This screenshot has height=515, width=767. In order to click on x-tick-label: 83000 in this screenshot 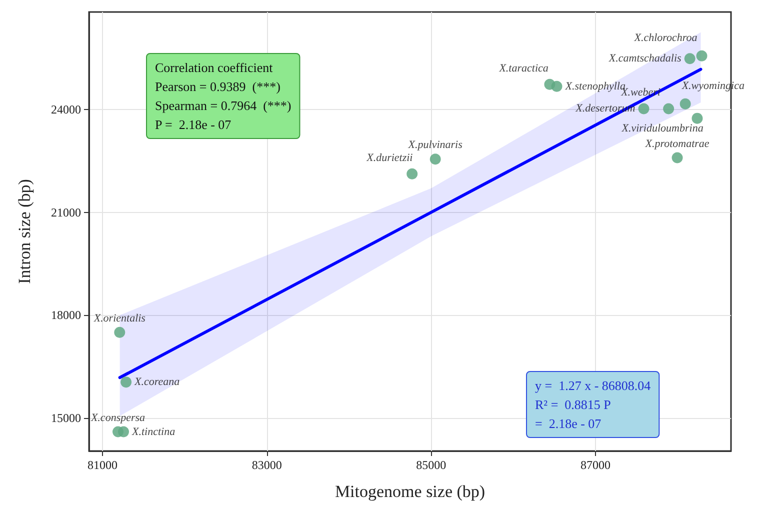, I will do `click(267, 465)`.